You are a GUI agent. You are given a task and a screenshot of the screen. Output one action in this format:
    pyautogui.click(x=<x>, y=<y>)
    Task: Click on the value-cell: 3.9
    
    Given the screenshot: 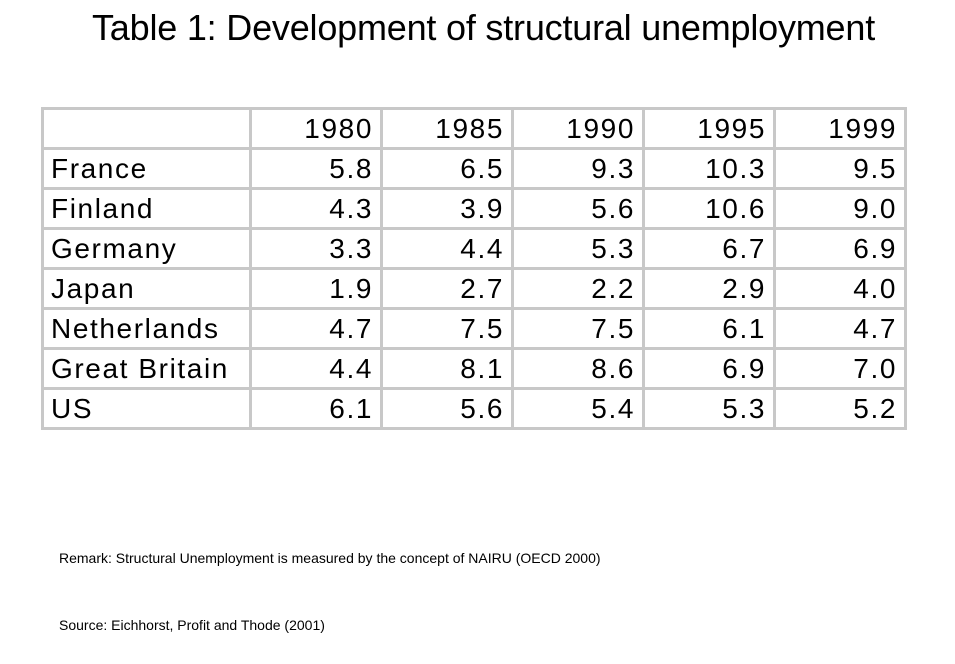 What is the action you would take?
    pyautogui.click(x=447, y=208)
    